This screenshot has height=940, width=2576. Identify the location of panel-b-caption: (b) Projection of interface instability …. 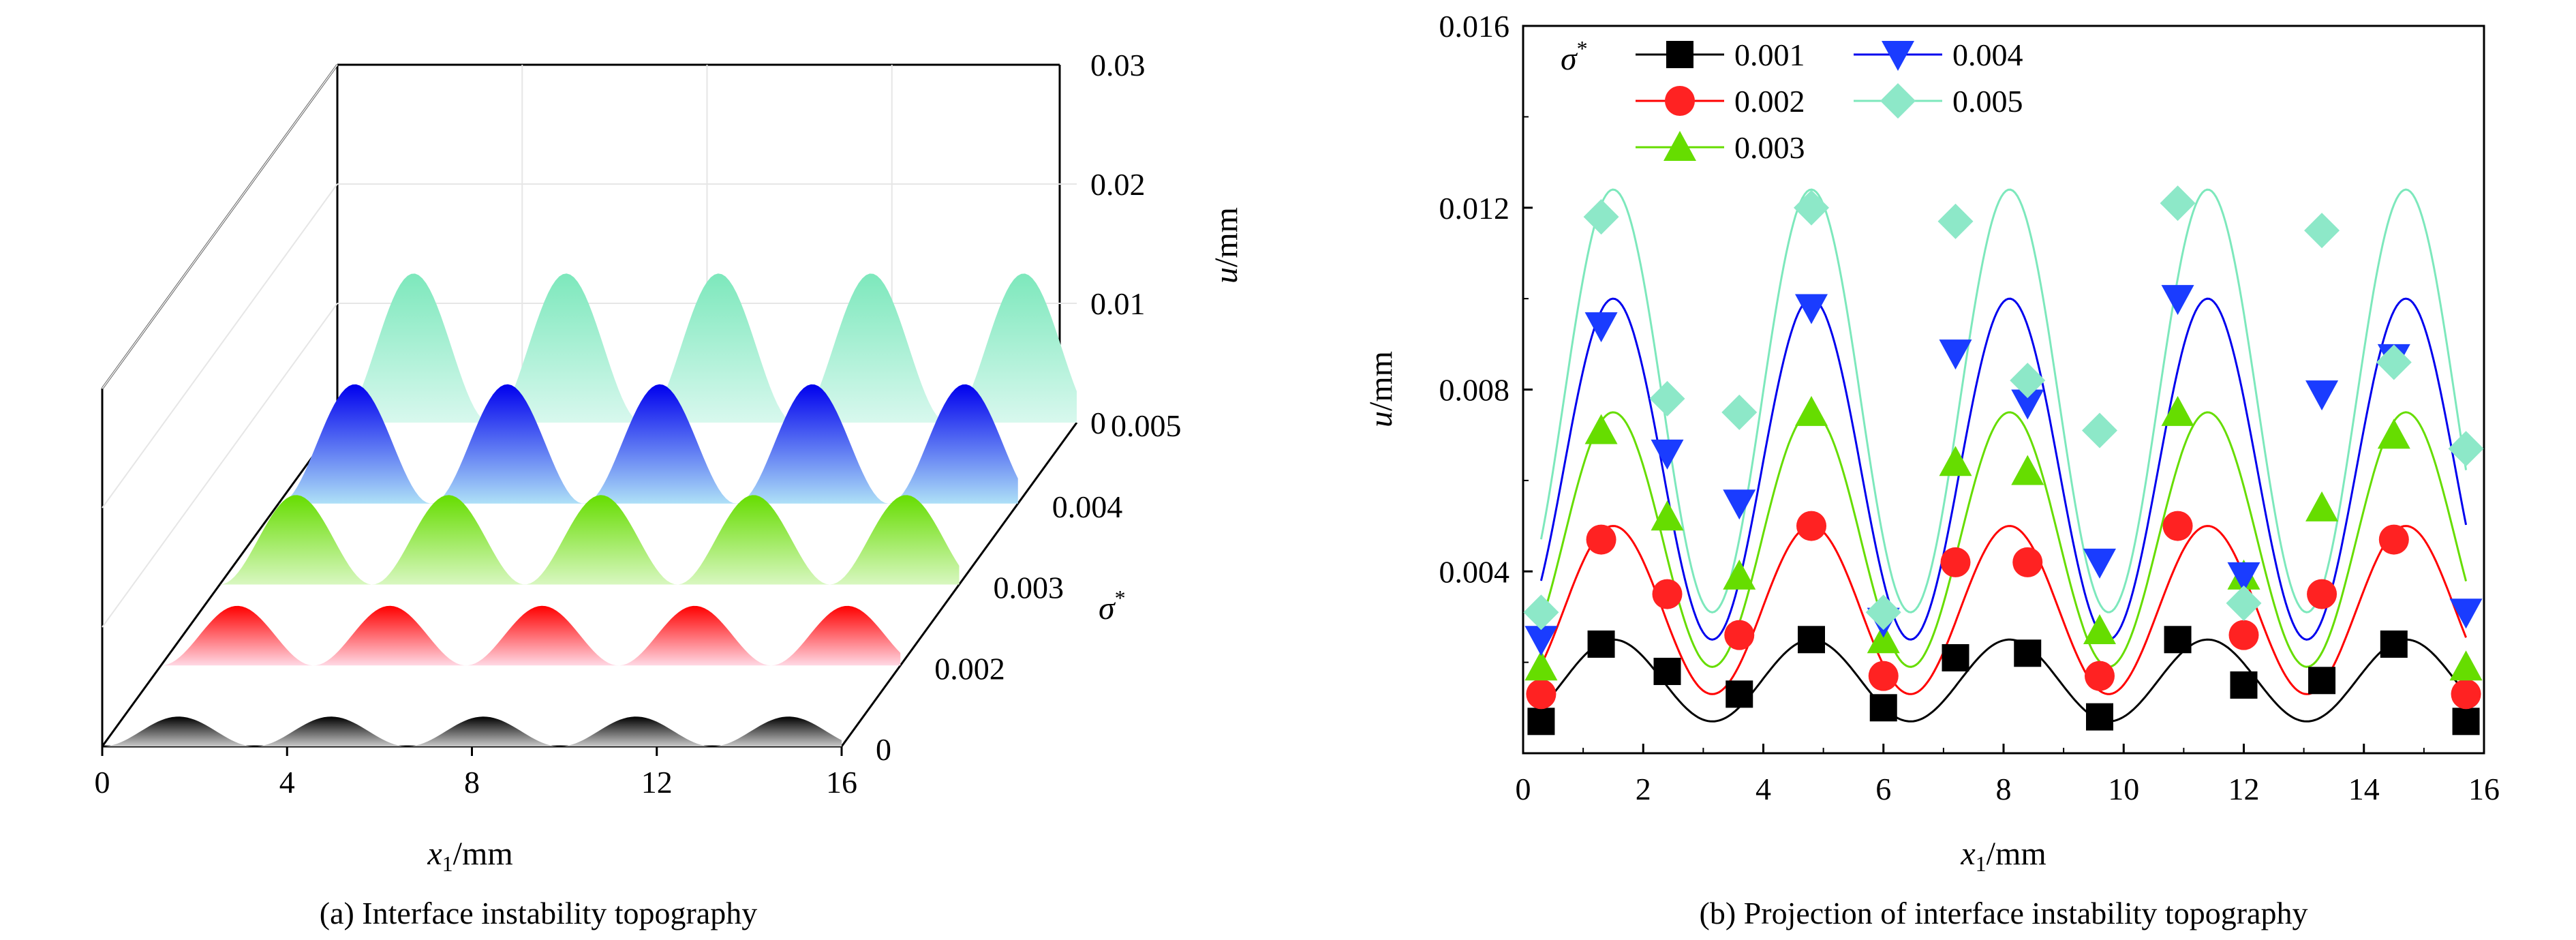
(2004, 913).